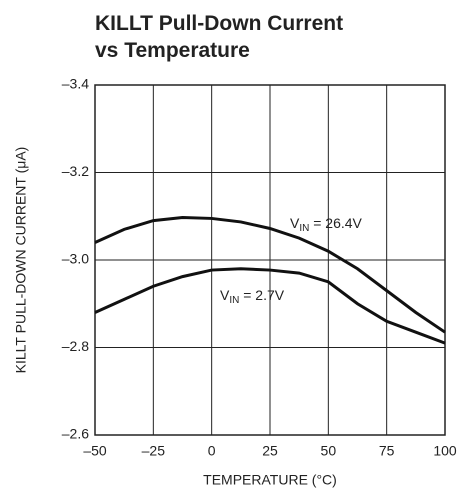 Image resolution: width=476 pixels, height=493 pixels. I want to click on series-label: VIN = 26.4V, so click(326, 224).